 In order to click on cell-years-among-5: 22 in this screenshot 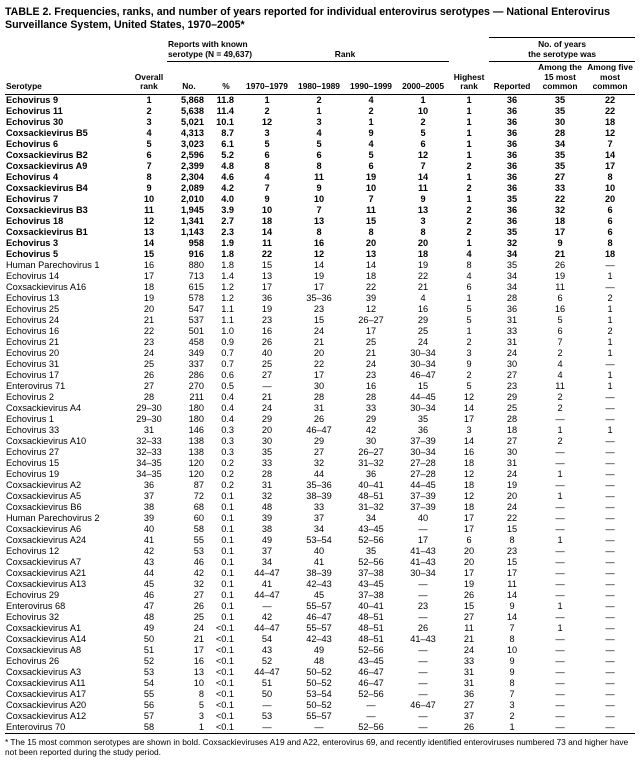, I will do `click(610, 110)`.